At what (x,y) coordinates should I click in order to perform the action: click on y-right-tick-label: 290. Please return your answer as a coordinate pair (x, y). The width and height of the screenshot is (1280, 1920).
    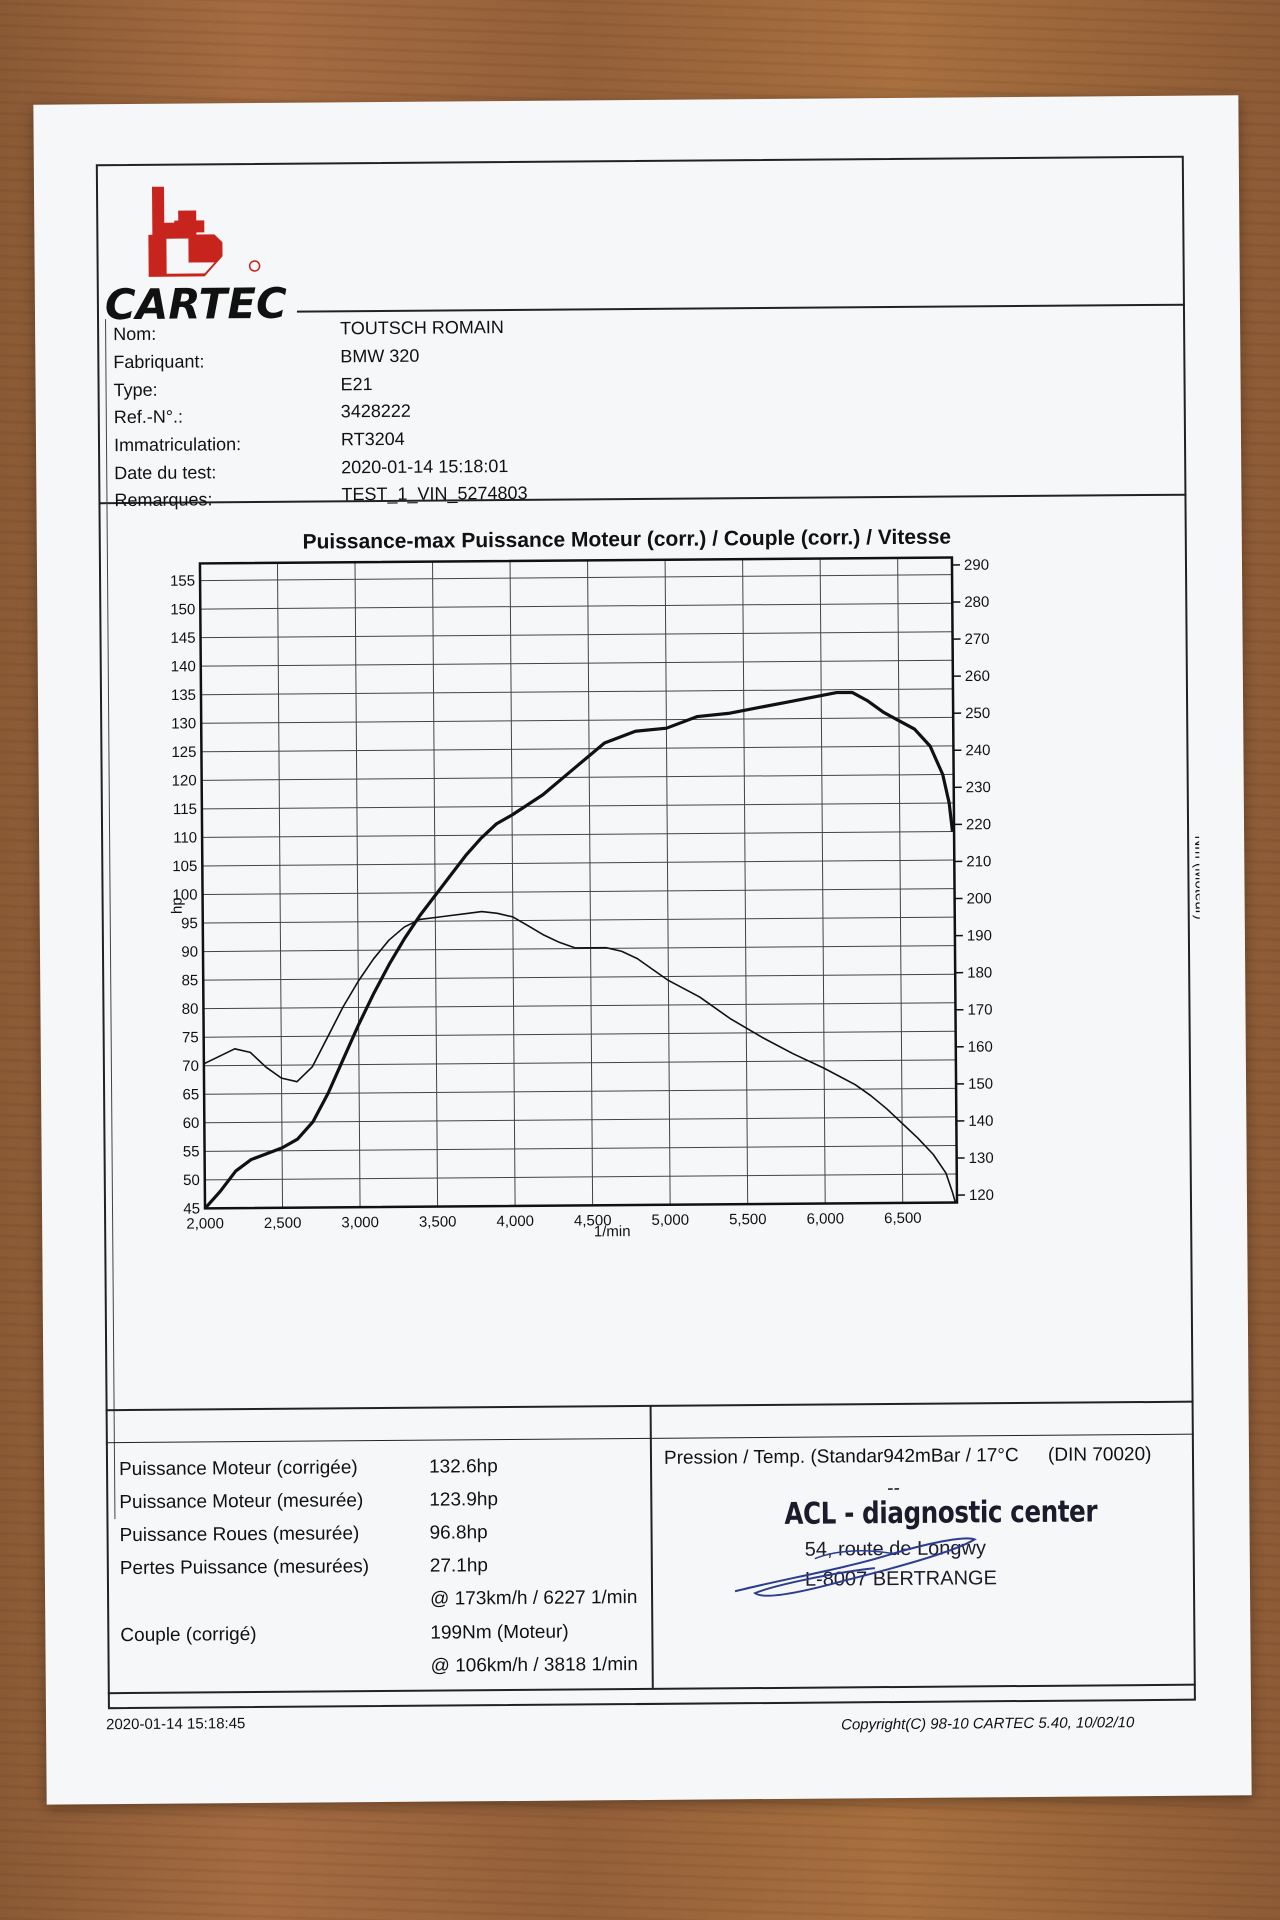
    Looking at the image, I should click on (976, 565).